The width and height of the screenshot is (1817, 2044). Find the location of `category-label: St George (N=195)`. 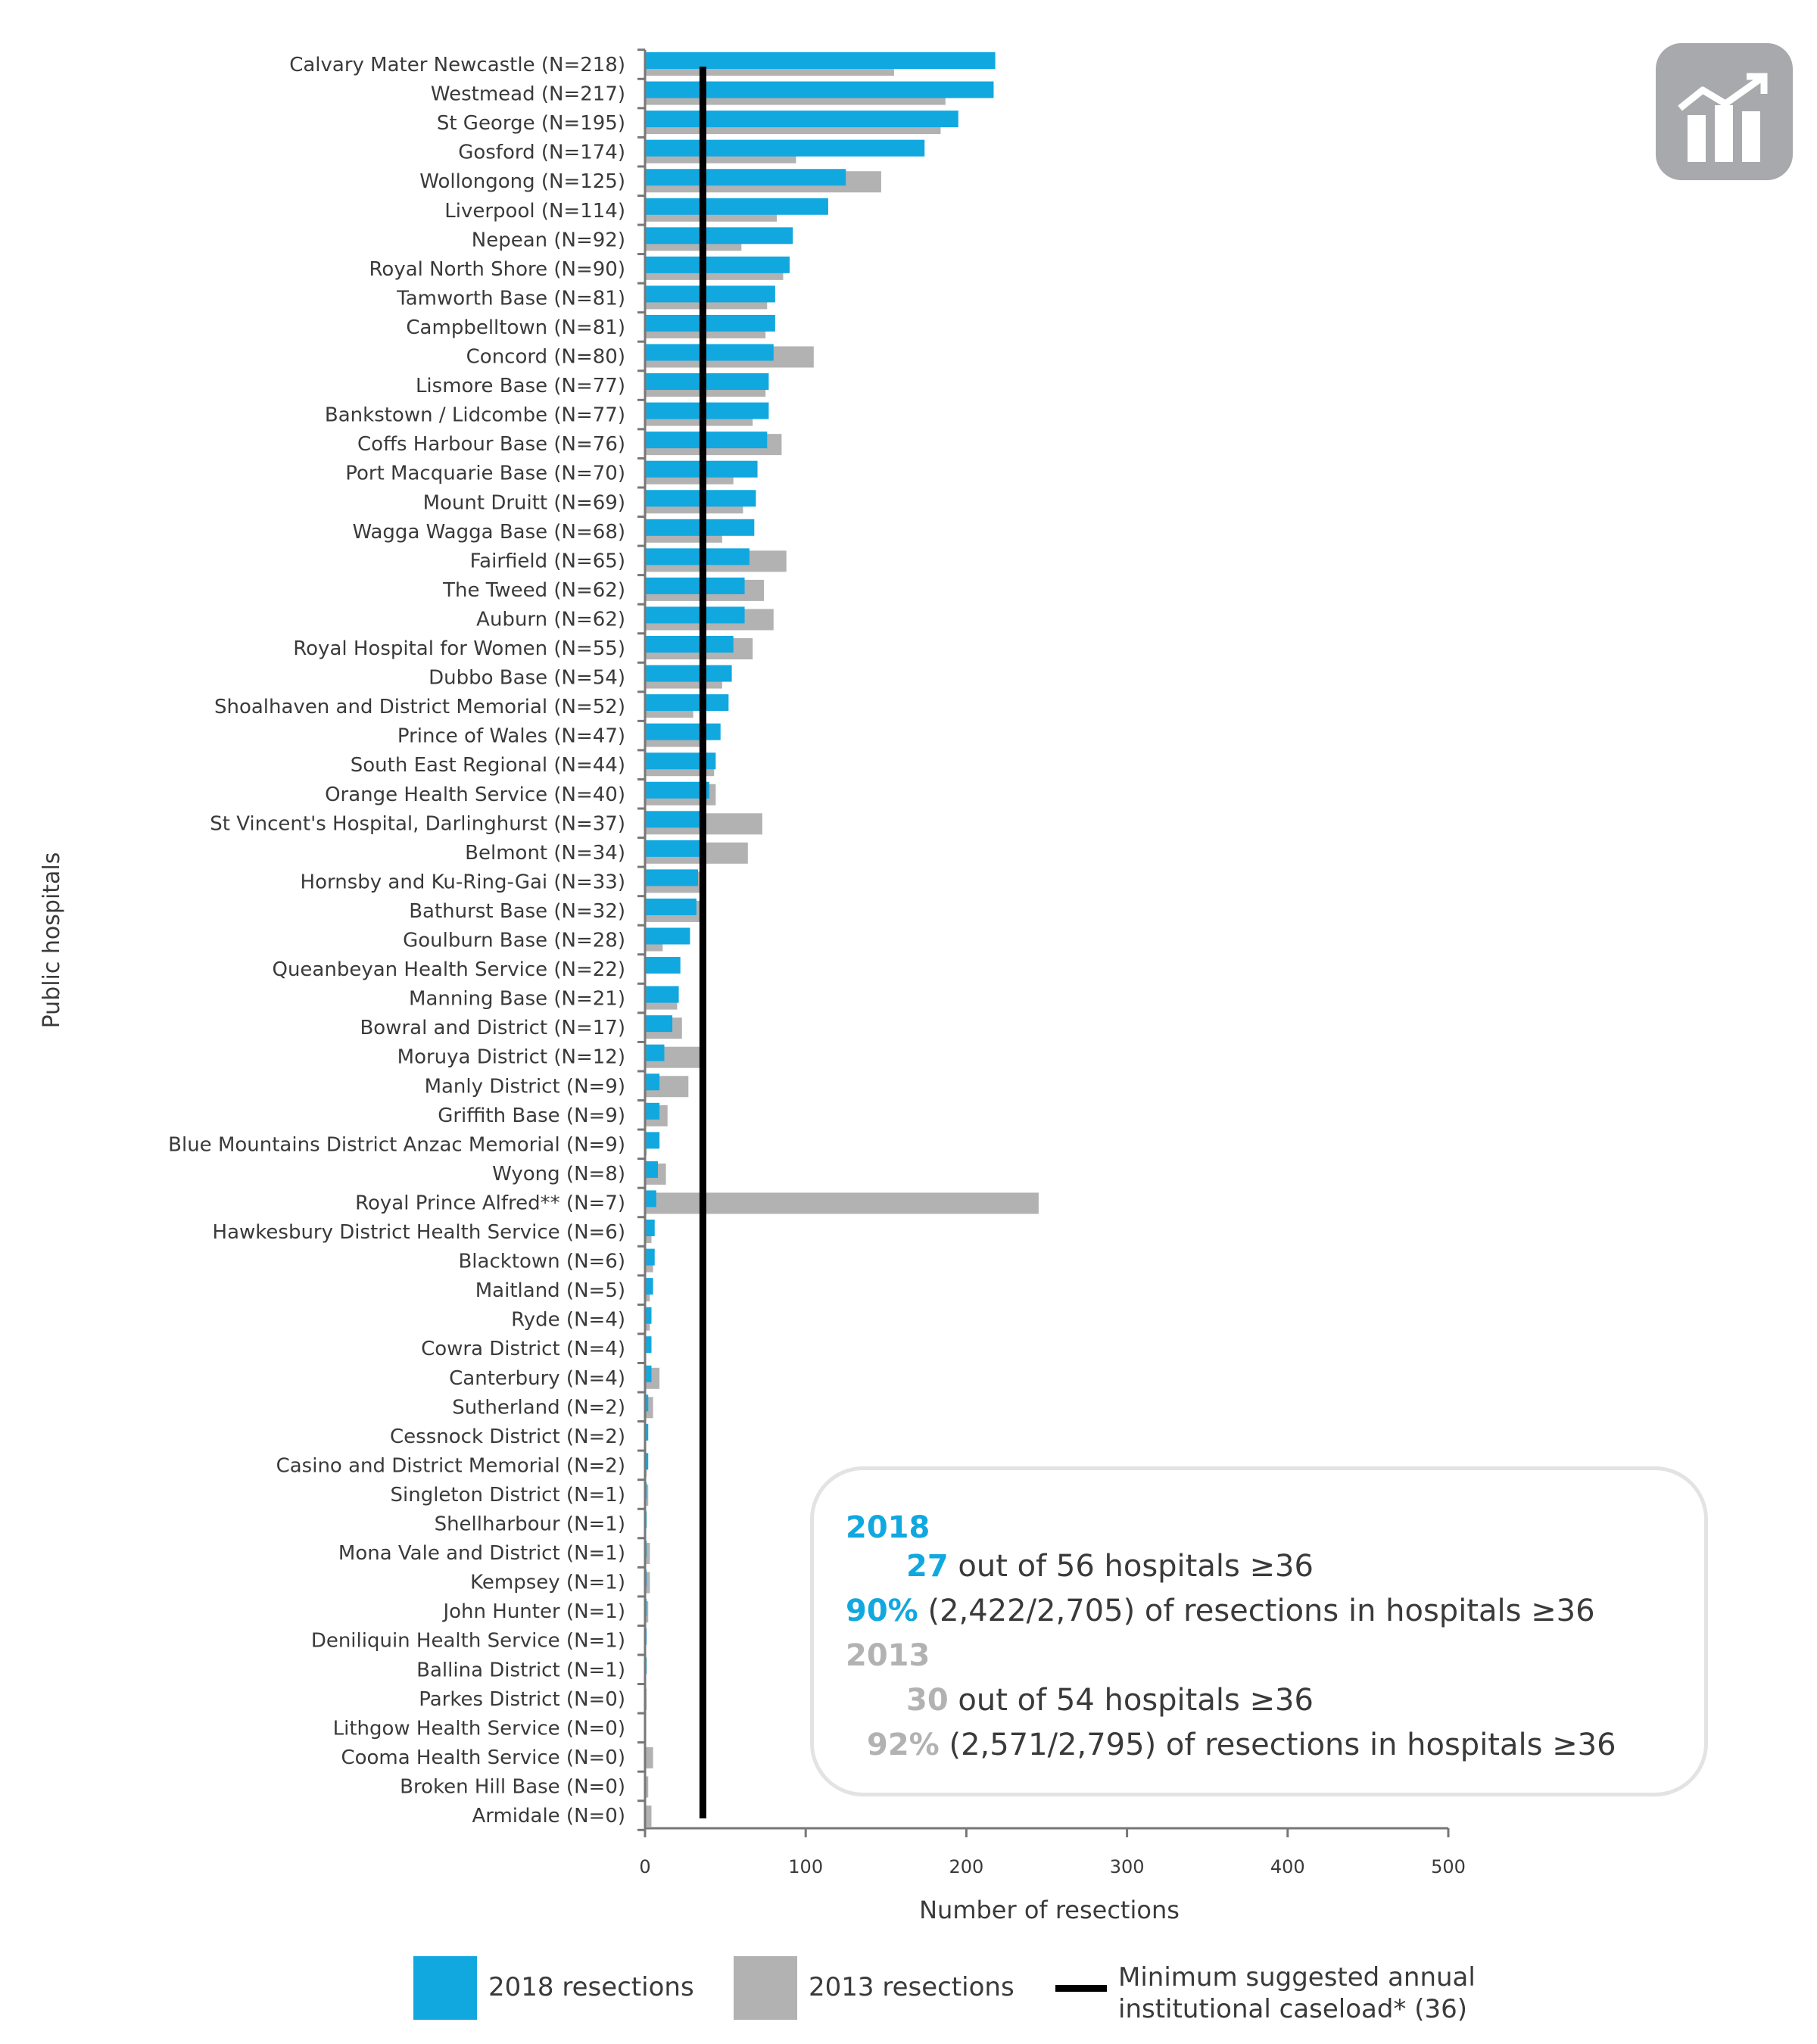

category-label: St George (N=195) is located at coordinates (531, 124).